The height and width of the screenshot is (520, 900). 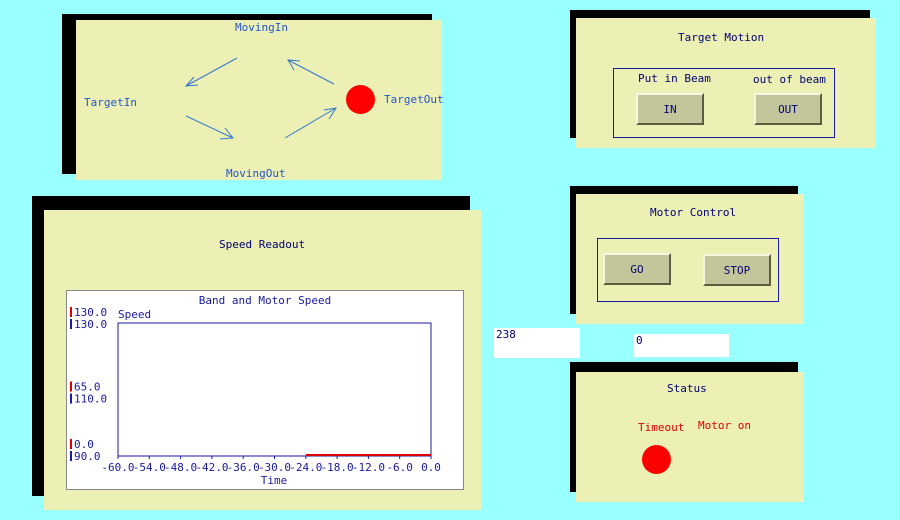 What do you see at coordinates (274, 480) in the screenshot?
I see `chart-xlabel: Time` at bounding box center [274, 480].